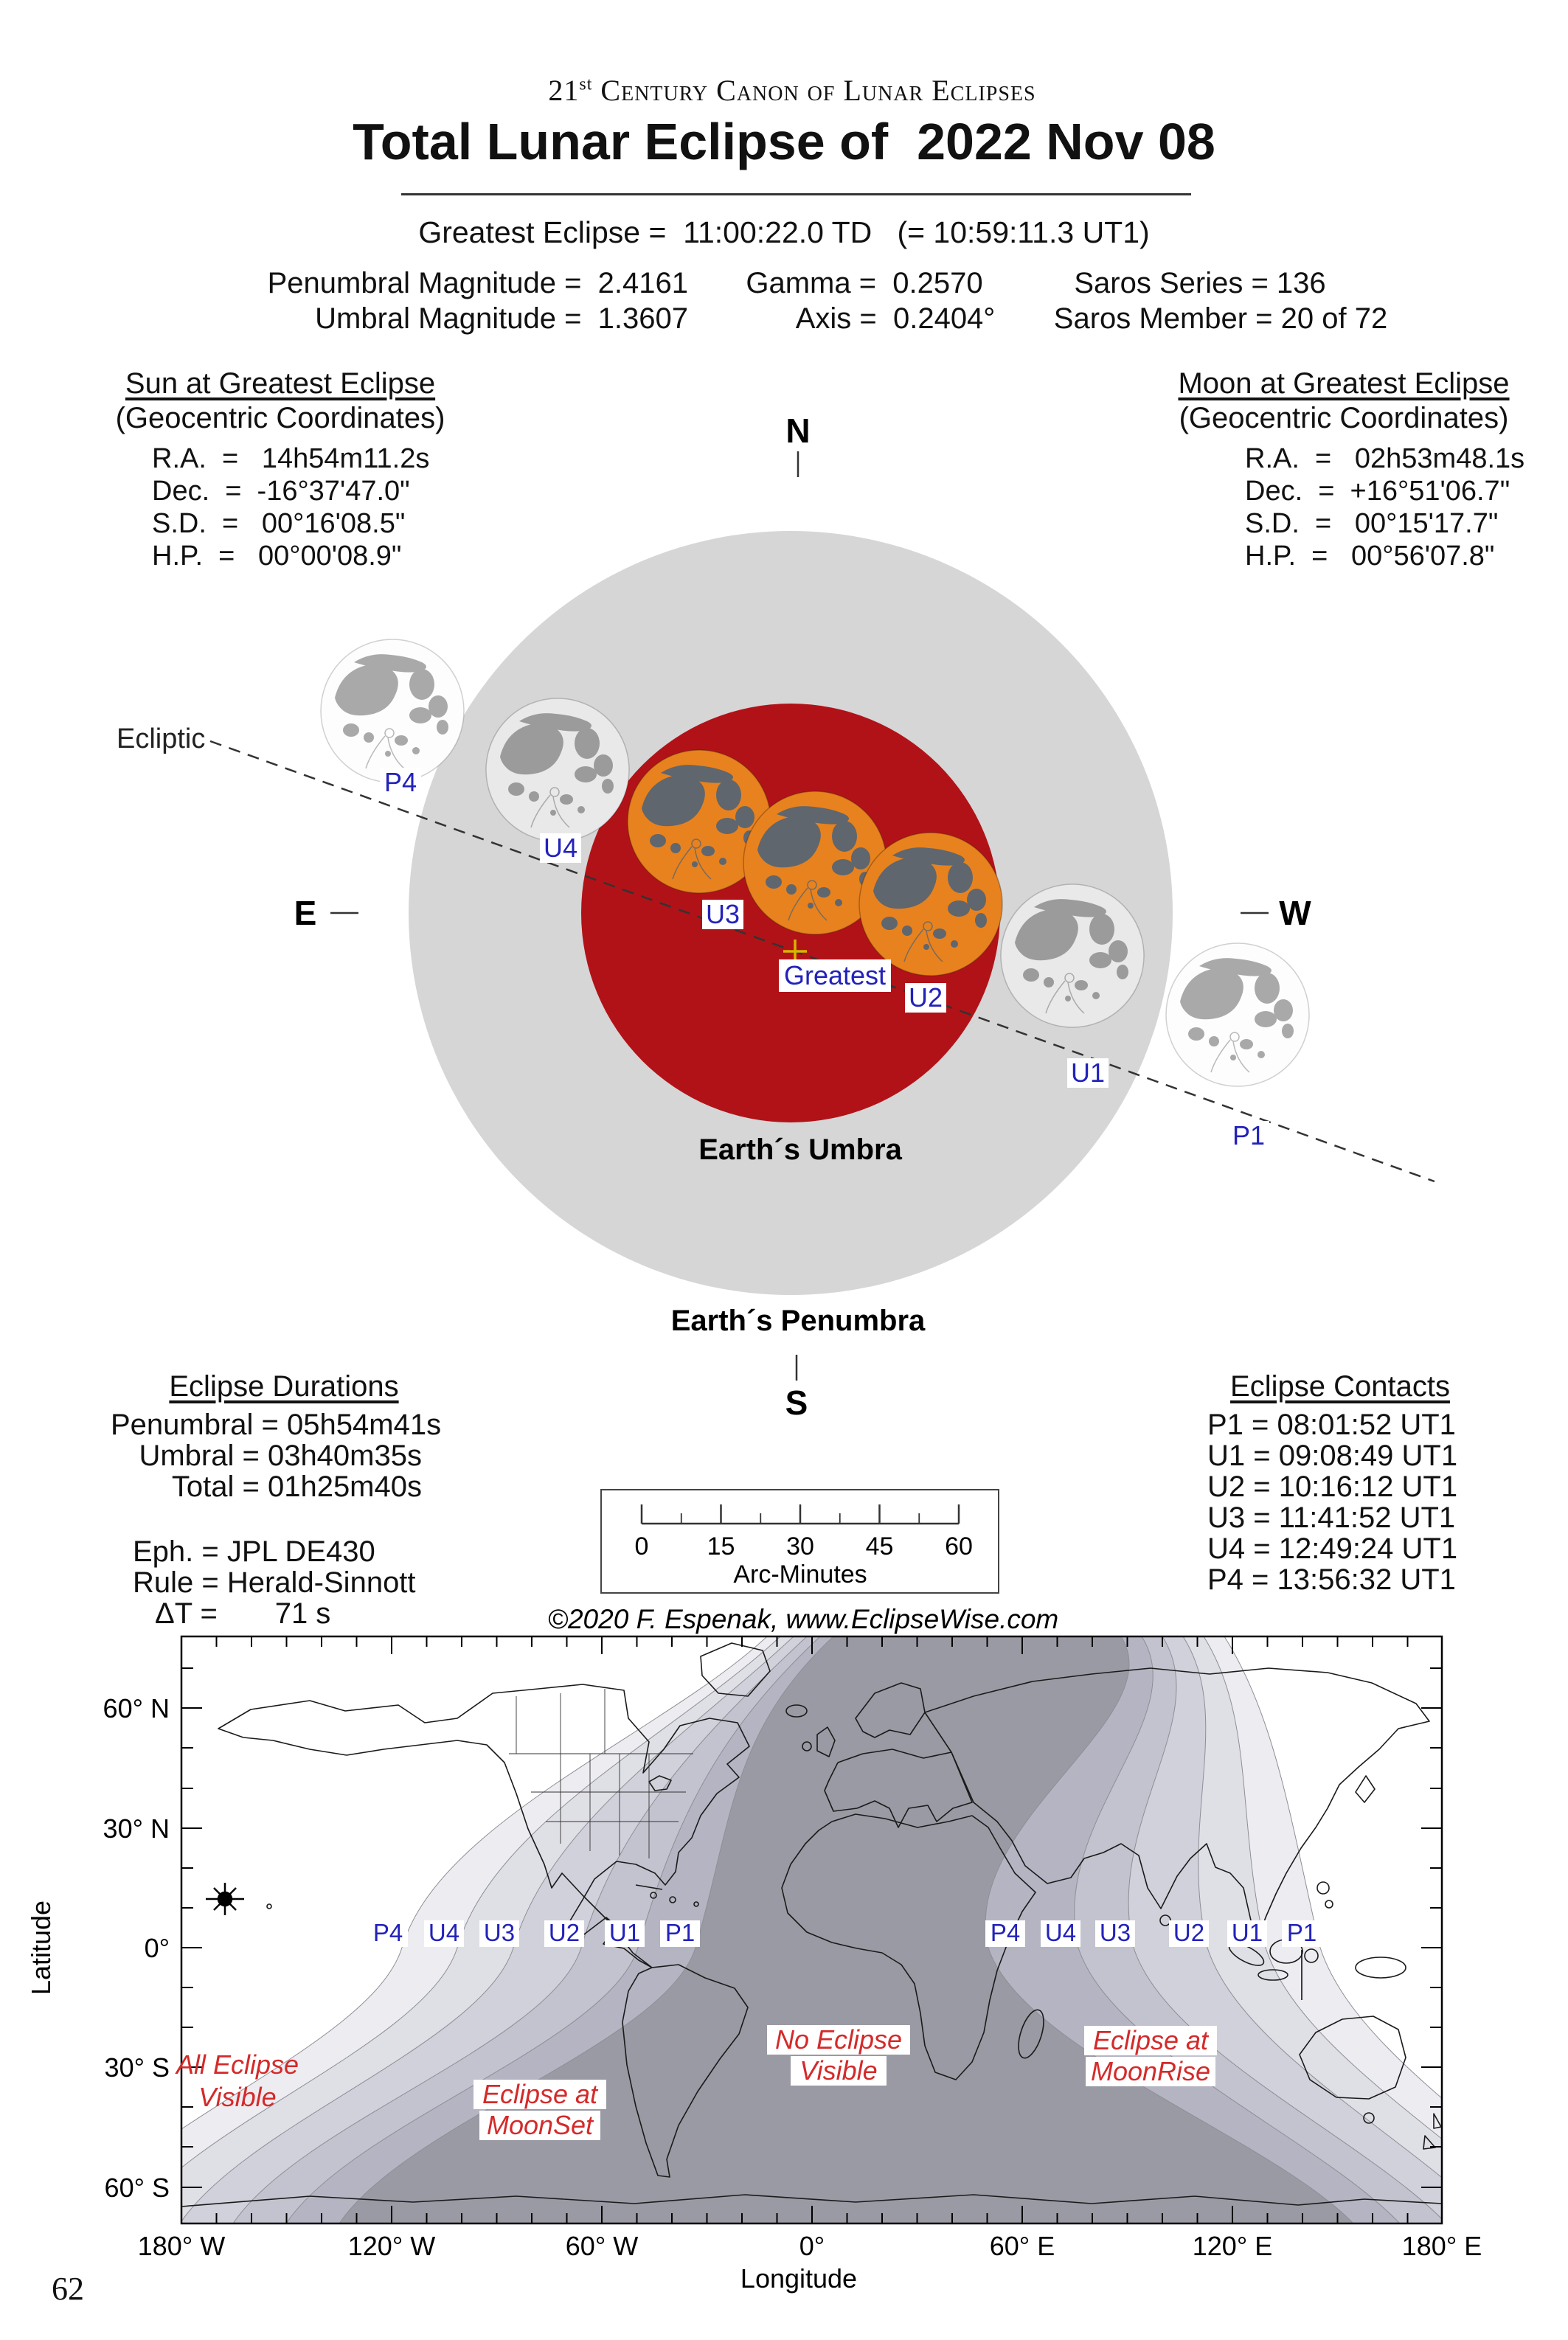  Describe the element at coordinates (586, 84) in the screenshot. I see `book-header-ordinal: st` at that location.